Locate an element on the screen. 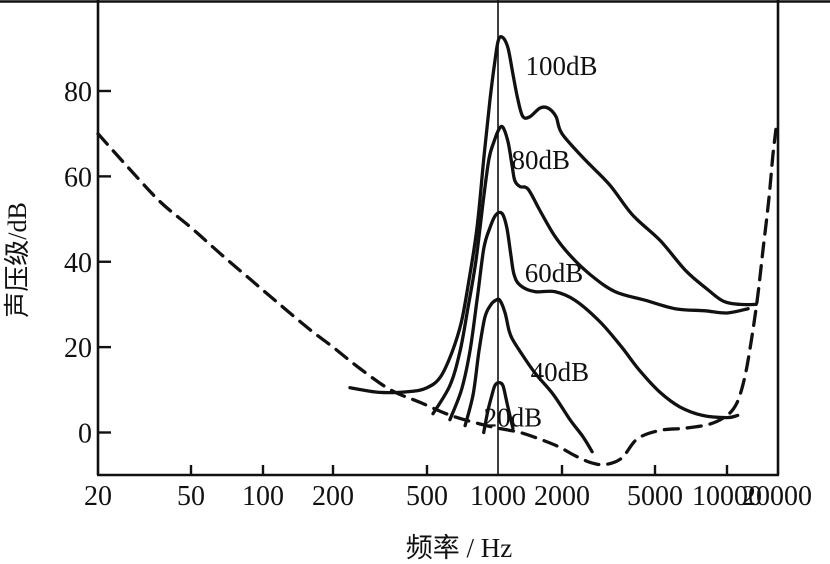 The image size is (830, 564). y-tick-label: 0 is located at coordinates (85, 434).